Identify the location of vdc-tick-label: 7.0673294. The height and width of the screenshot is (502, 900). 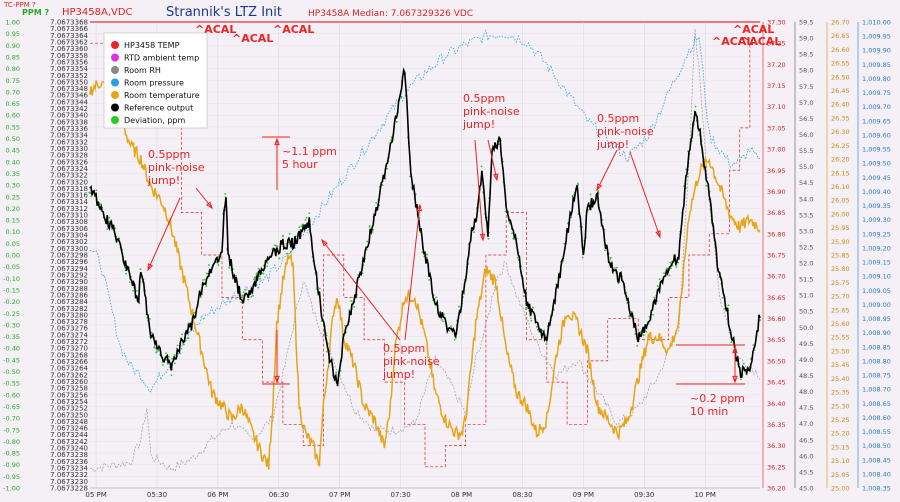
(69, 269).